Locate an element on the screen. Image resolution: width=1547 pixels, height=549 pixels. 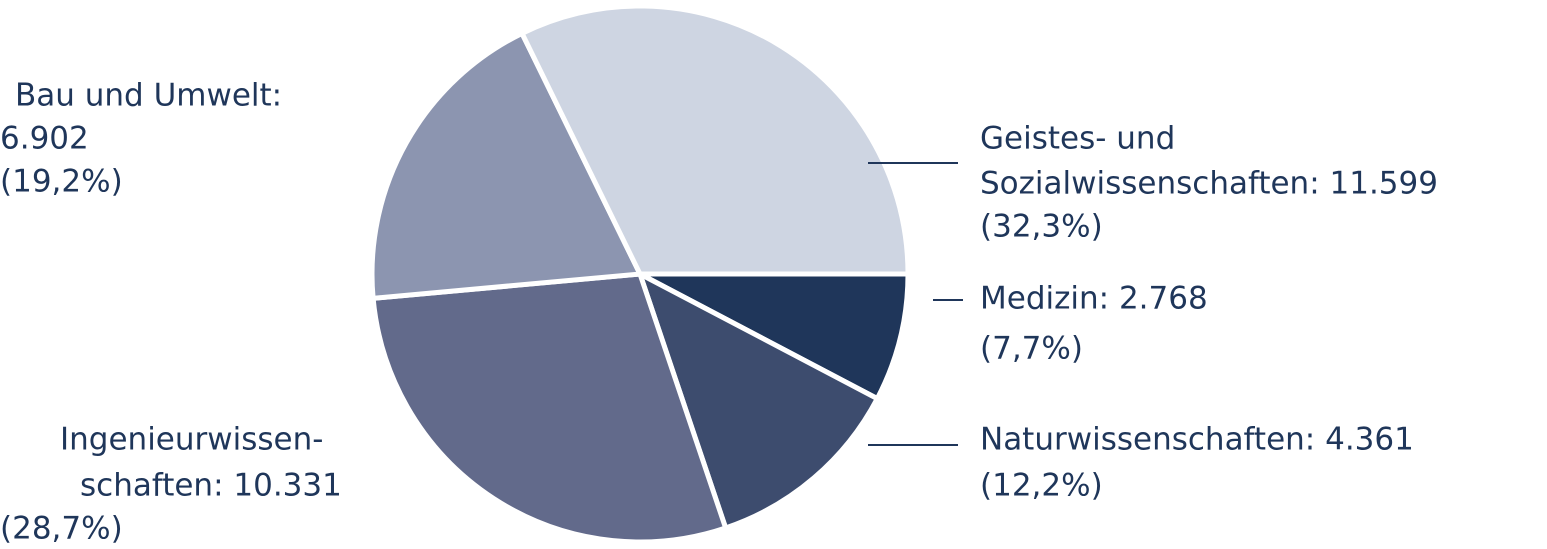
slice-label: (19,2%) is located at coordinates (61, 182).